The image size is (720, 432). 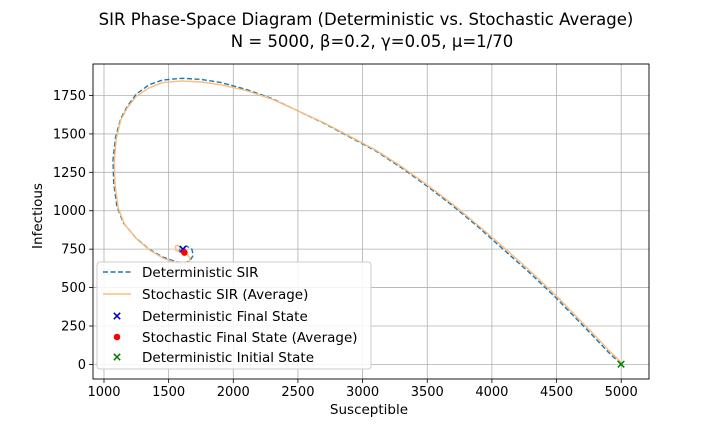 I want to click on y-tick-label: 500, so click(x=73, y=288).